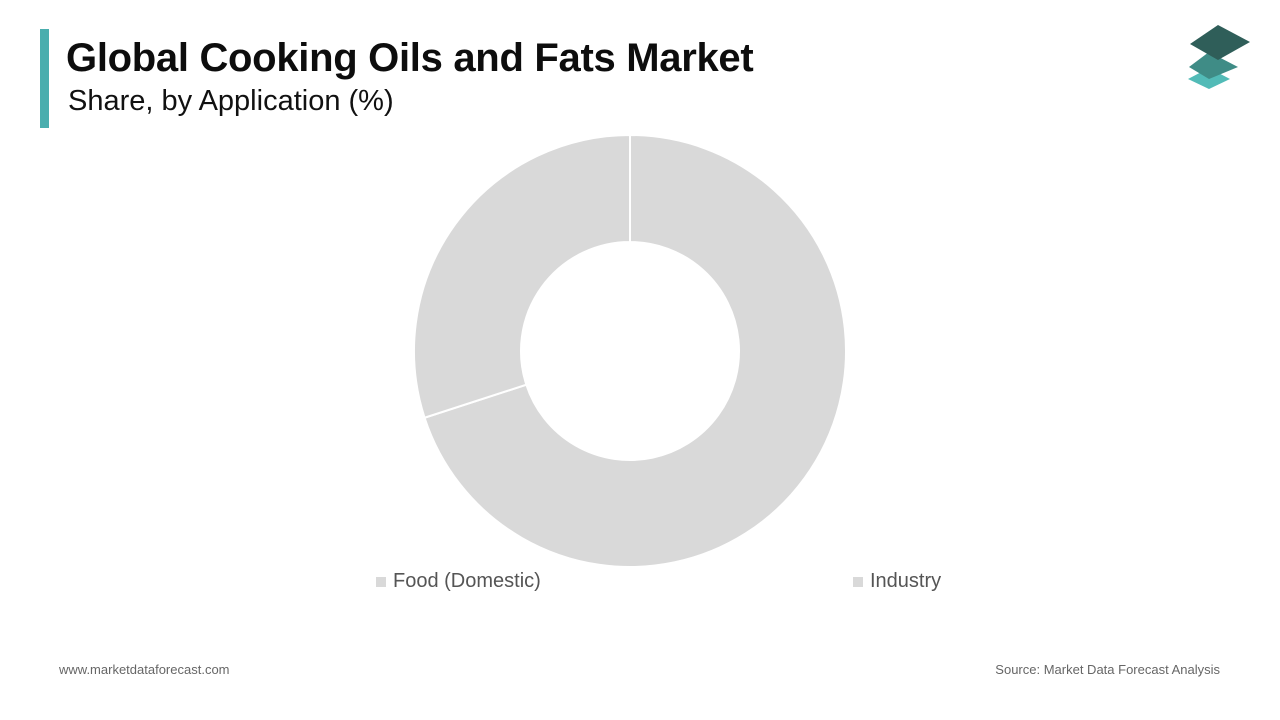  Describe the element at coordinates (144, 669) in the screenshot. I see `website-link: www.marketdataforecast.com` at that location.